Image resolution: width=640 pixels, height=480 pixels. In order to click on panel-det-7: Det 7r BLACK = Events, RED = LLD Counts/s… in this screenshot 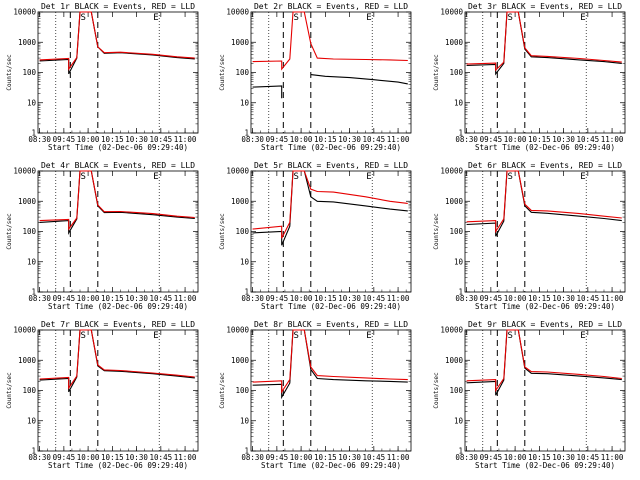, I will do `click(102, 395)`.